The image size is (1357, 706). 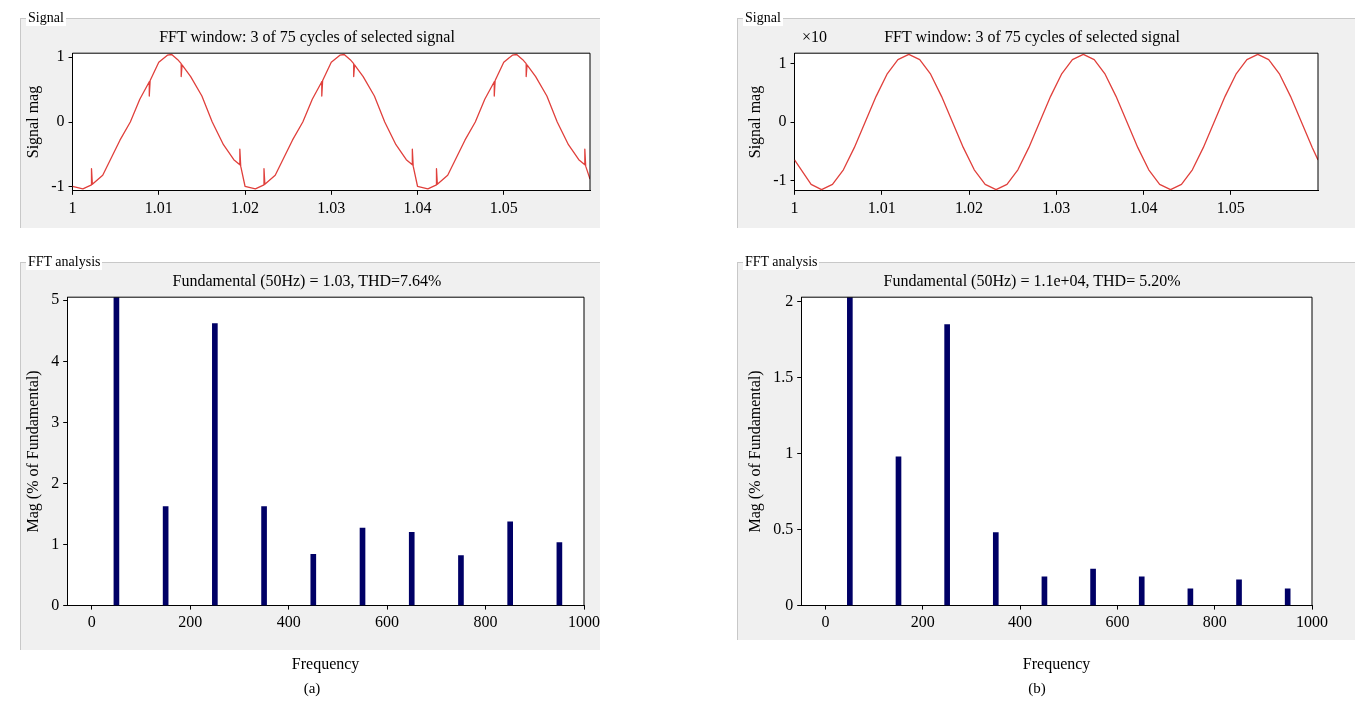 I want to click on y-tick-label: 4, so click(x=55, y=360).